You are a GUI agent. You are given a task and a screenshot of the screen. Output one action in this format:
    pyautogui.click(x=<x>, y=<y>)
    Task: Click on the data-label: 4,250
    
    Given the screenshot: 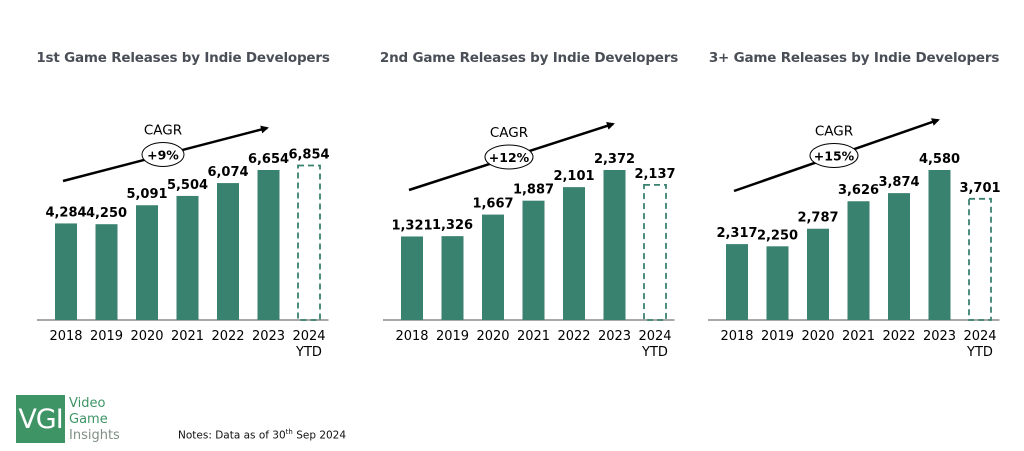 What is the action you would take?
    pyautogui.click(x=106, y=213)
    